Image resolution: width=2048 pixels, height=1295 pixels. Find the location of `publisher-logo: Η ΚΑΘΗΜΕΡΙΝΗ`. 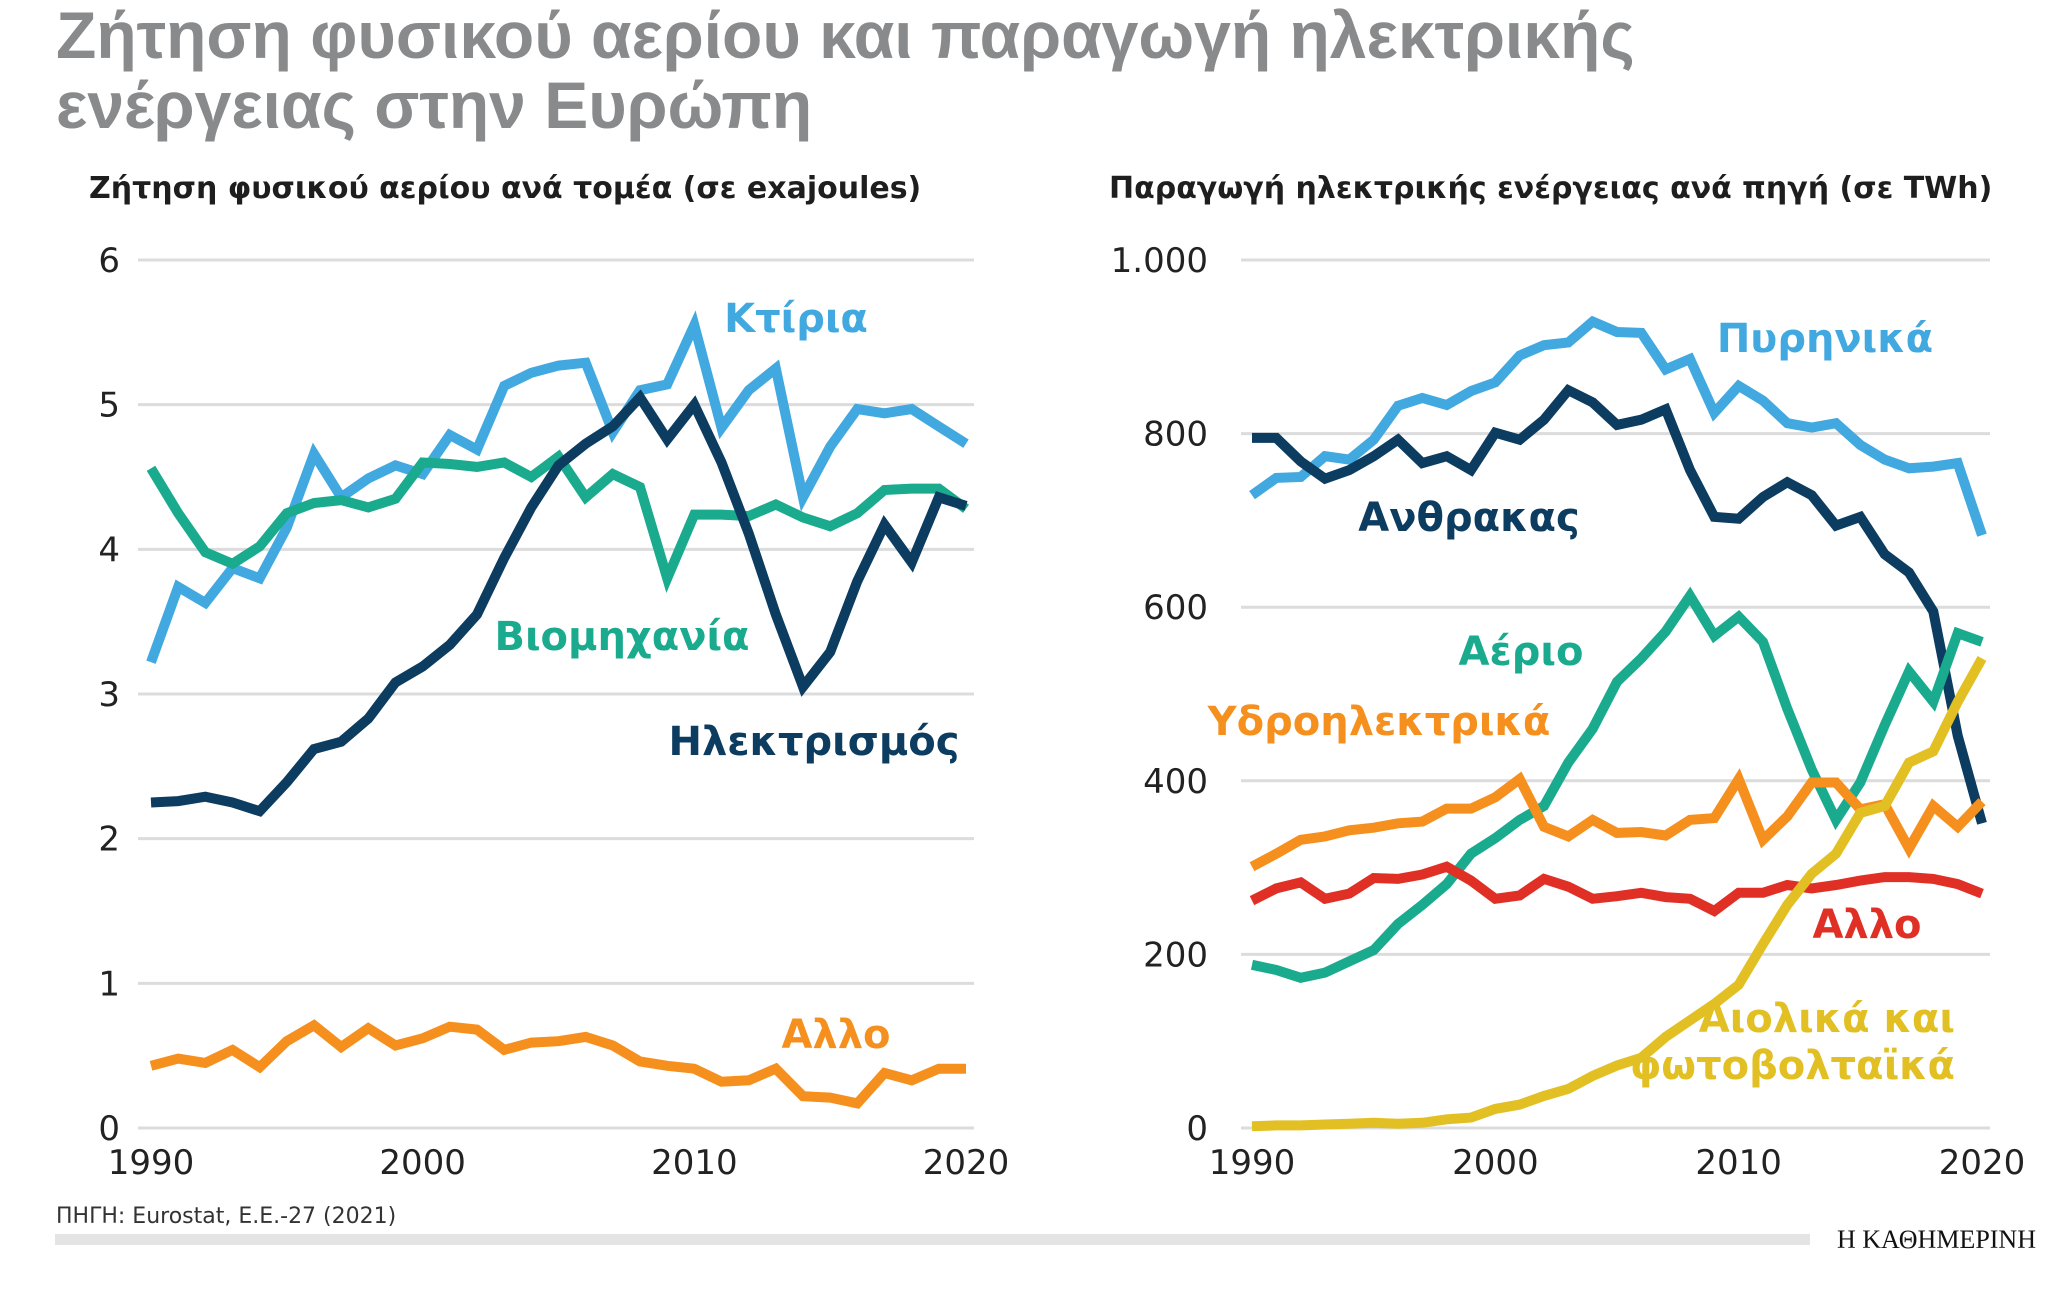

publisher-logo: Η ΚΑΘΗΜΕΡΙΝΗ is located at coordinates (1936, 1239).